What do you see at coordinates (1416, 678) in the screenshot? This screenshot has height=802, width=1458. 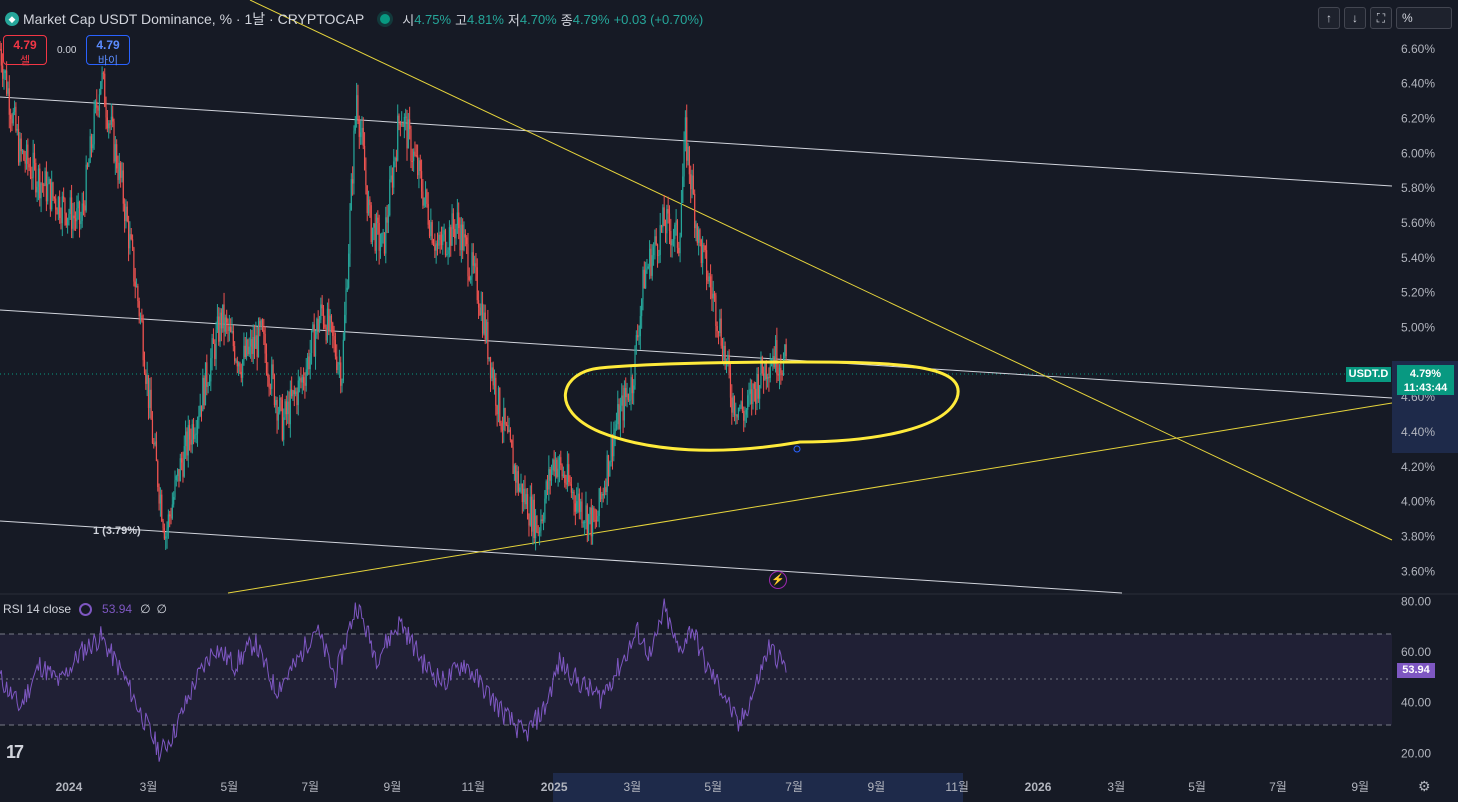 I see `rsi-axis: 80.00 60.00 40.00 20.00` at bounding box center [1416, 678].